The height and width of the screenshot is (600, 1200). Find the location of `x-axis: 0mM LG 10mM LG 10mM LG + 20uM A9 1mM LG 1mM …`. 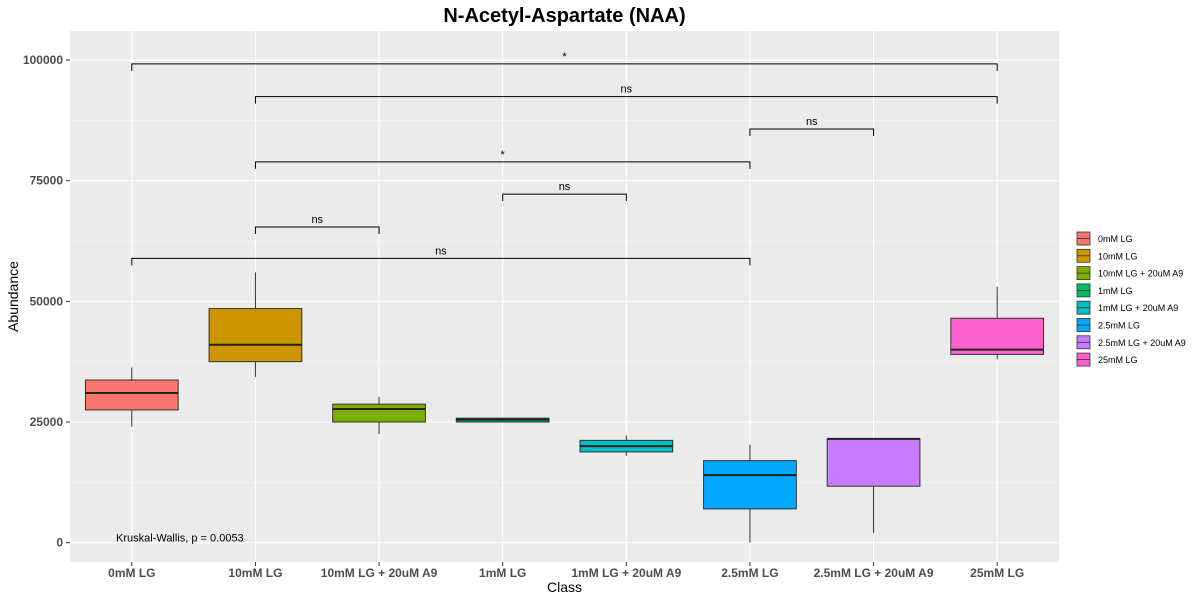

x-axis: 0mM LG 10mM LG 10mM LG + 20uM A9 1mM LG 1mM … is located at coordinates (566, 571).